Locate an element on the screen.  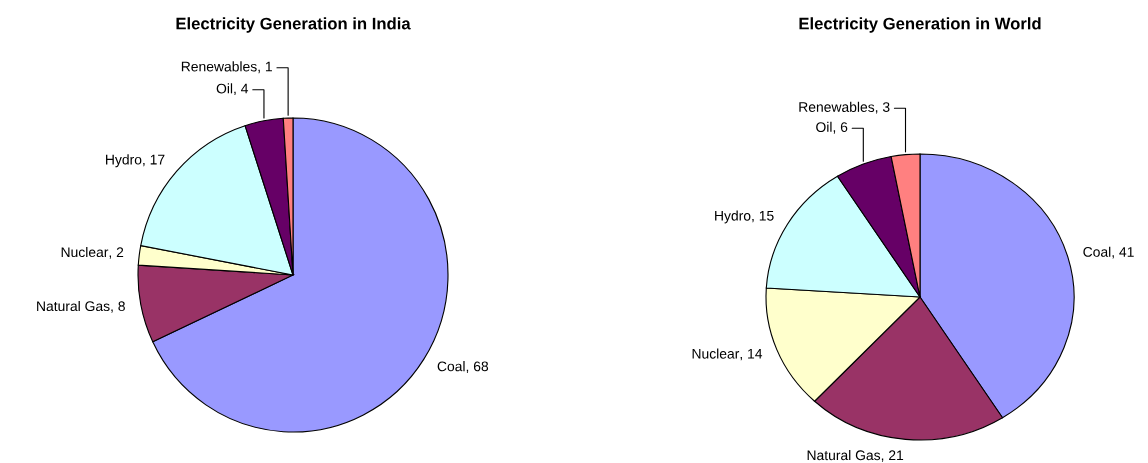
data-label: , 2 is located at coordinates (116, 253).